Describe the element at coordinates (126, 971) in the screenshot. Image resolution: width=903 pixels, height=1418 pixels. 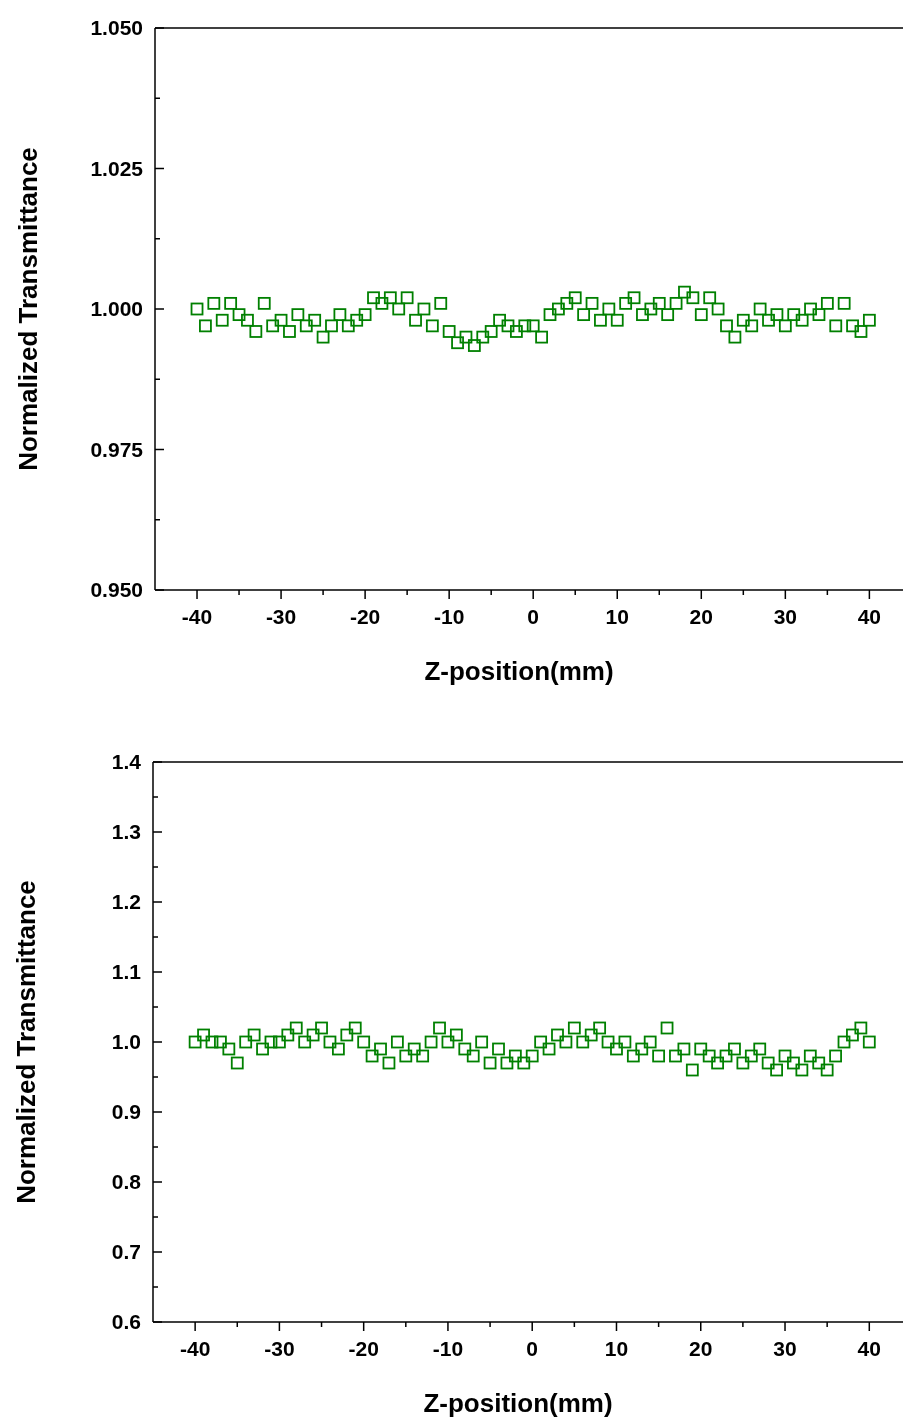
I see `y-tick-label: 1.1` at that location.